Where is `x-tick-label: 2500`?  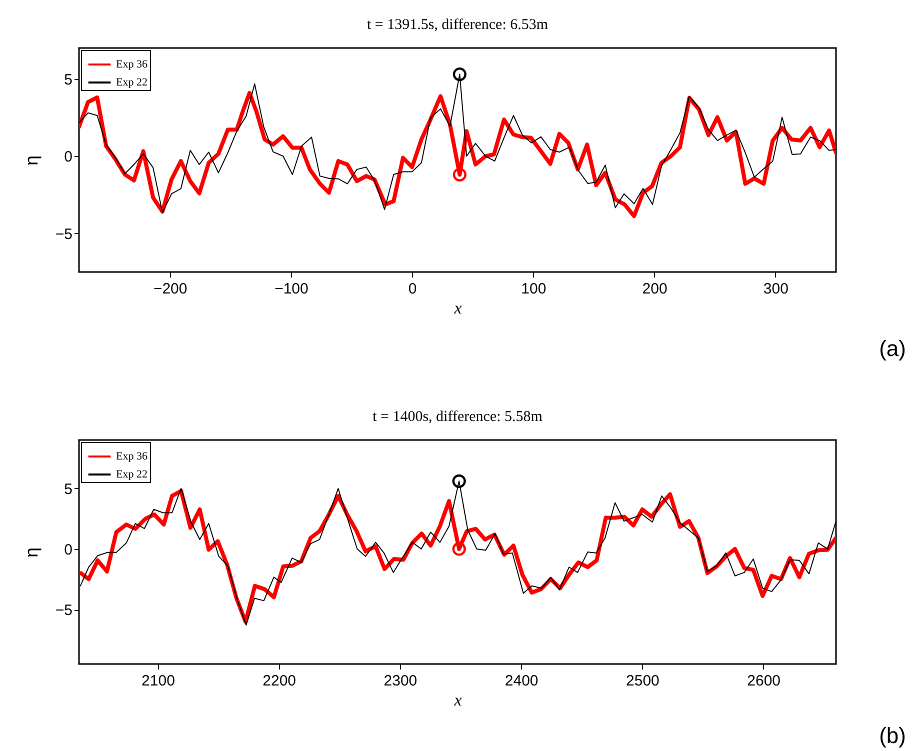 x-tick-label: 2500 is located at coordinates (643, 681).